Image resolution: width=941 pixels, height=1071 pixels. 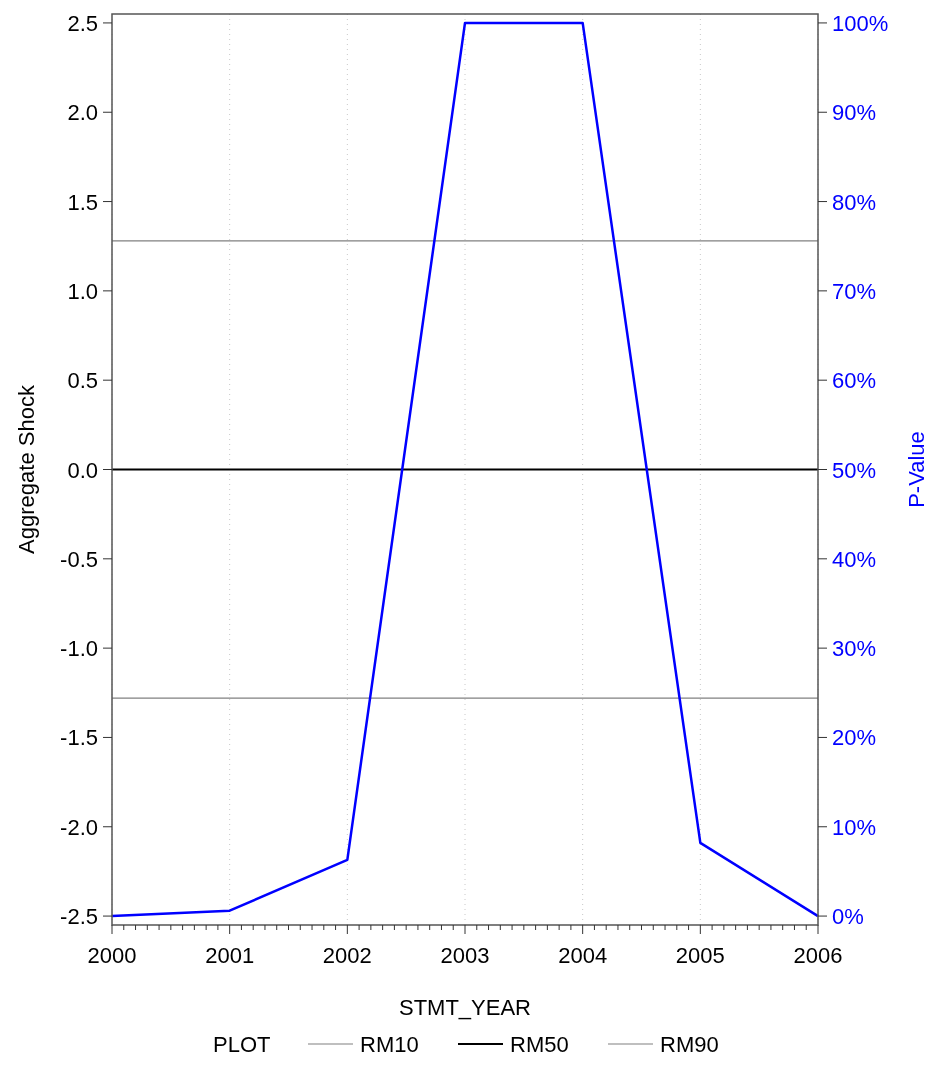 What do you see at coordinates (860, 23) in the screenshot?
I see `y2-tick-label: 100%` at bounding box center [860, 23].